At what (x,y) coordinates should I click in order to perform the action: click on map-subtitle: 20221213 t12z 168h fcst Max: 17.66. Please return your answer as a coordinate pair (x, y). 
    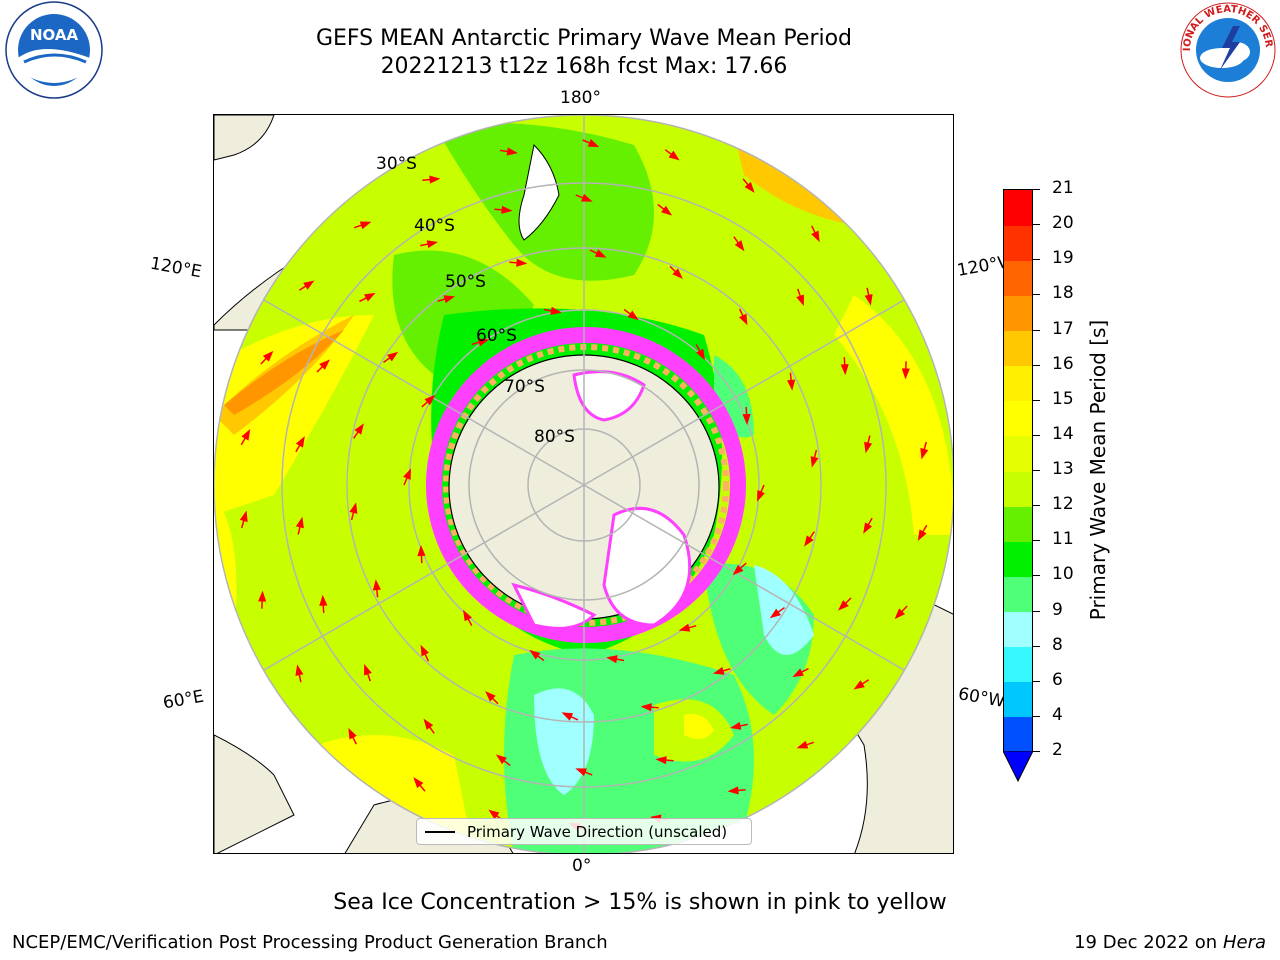
    Looking at the image, I should click on (584, 66).